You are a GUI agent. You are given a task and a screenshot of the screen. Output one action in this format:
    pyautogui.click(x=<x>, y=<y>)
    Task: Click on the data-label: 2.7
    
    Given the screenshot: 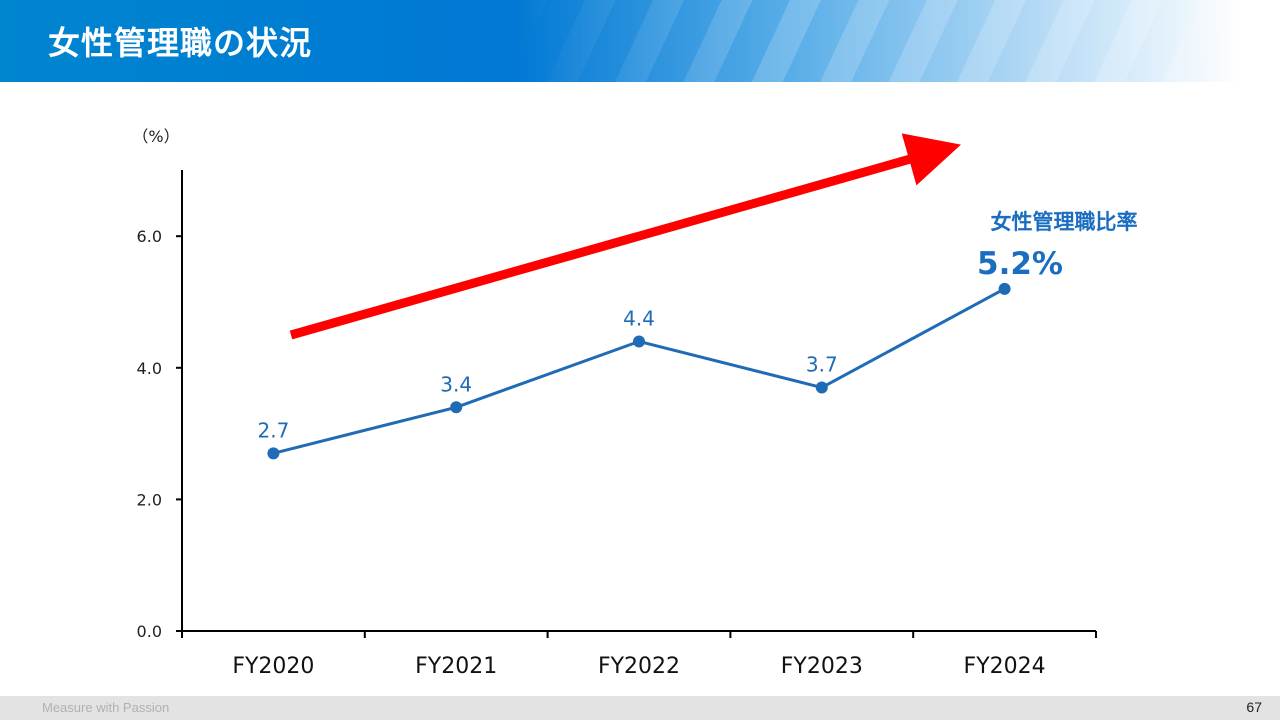 What is the action you would take?
    pyautogui.click(x=273, y=430)
    